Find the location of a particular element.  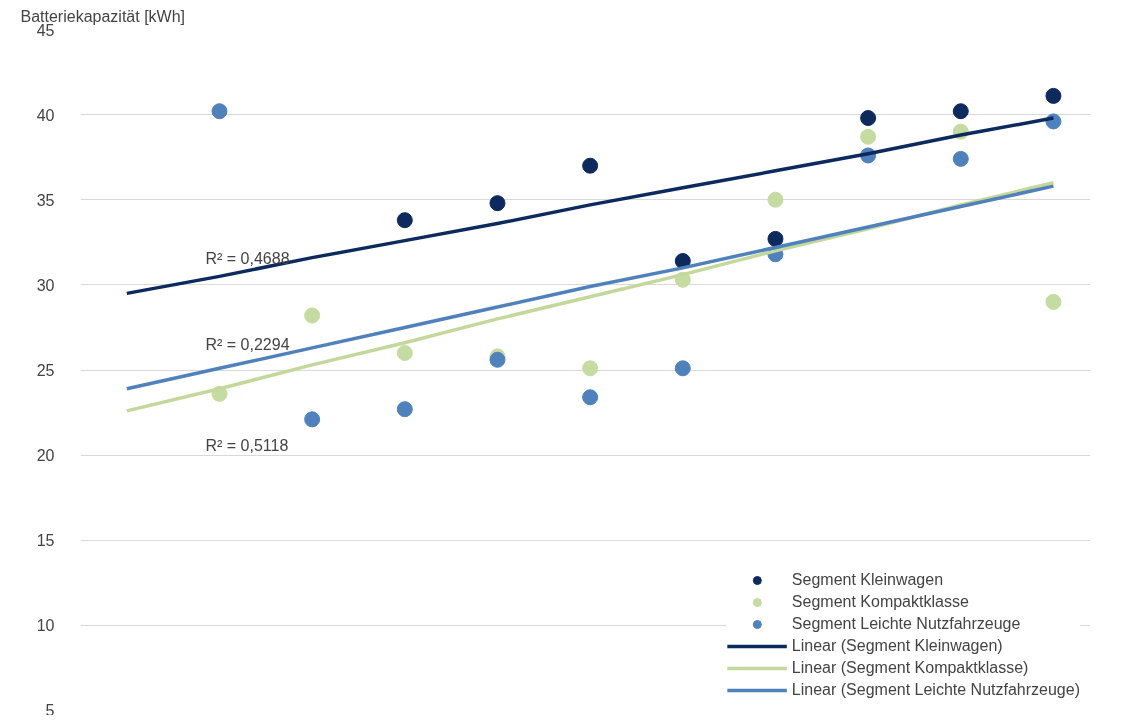

legend-label: Segment Kompaktklasse is located at coordinates (880, 602).